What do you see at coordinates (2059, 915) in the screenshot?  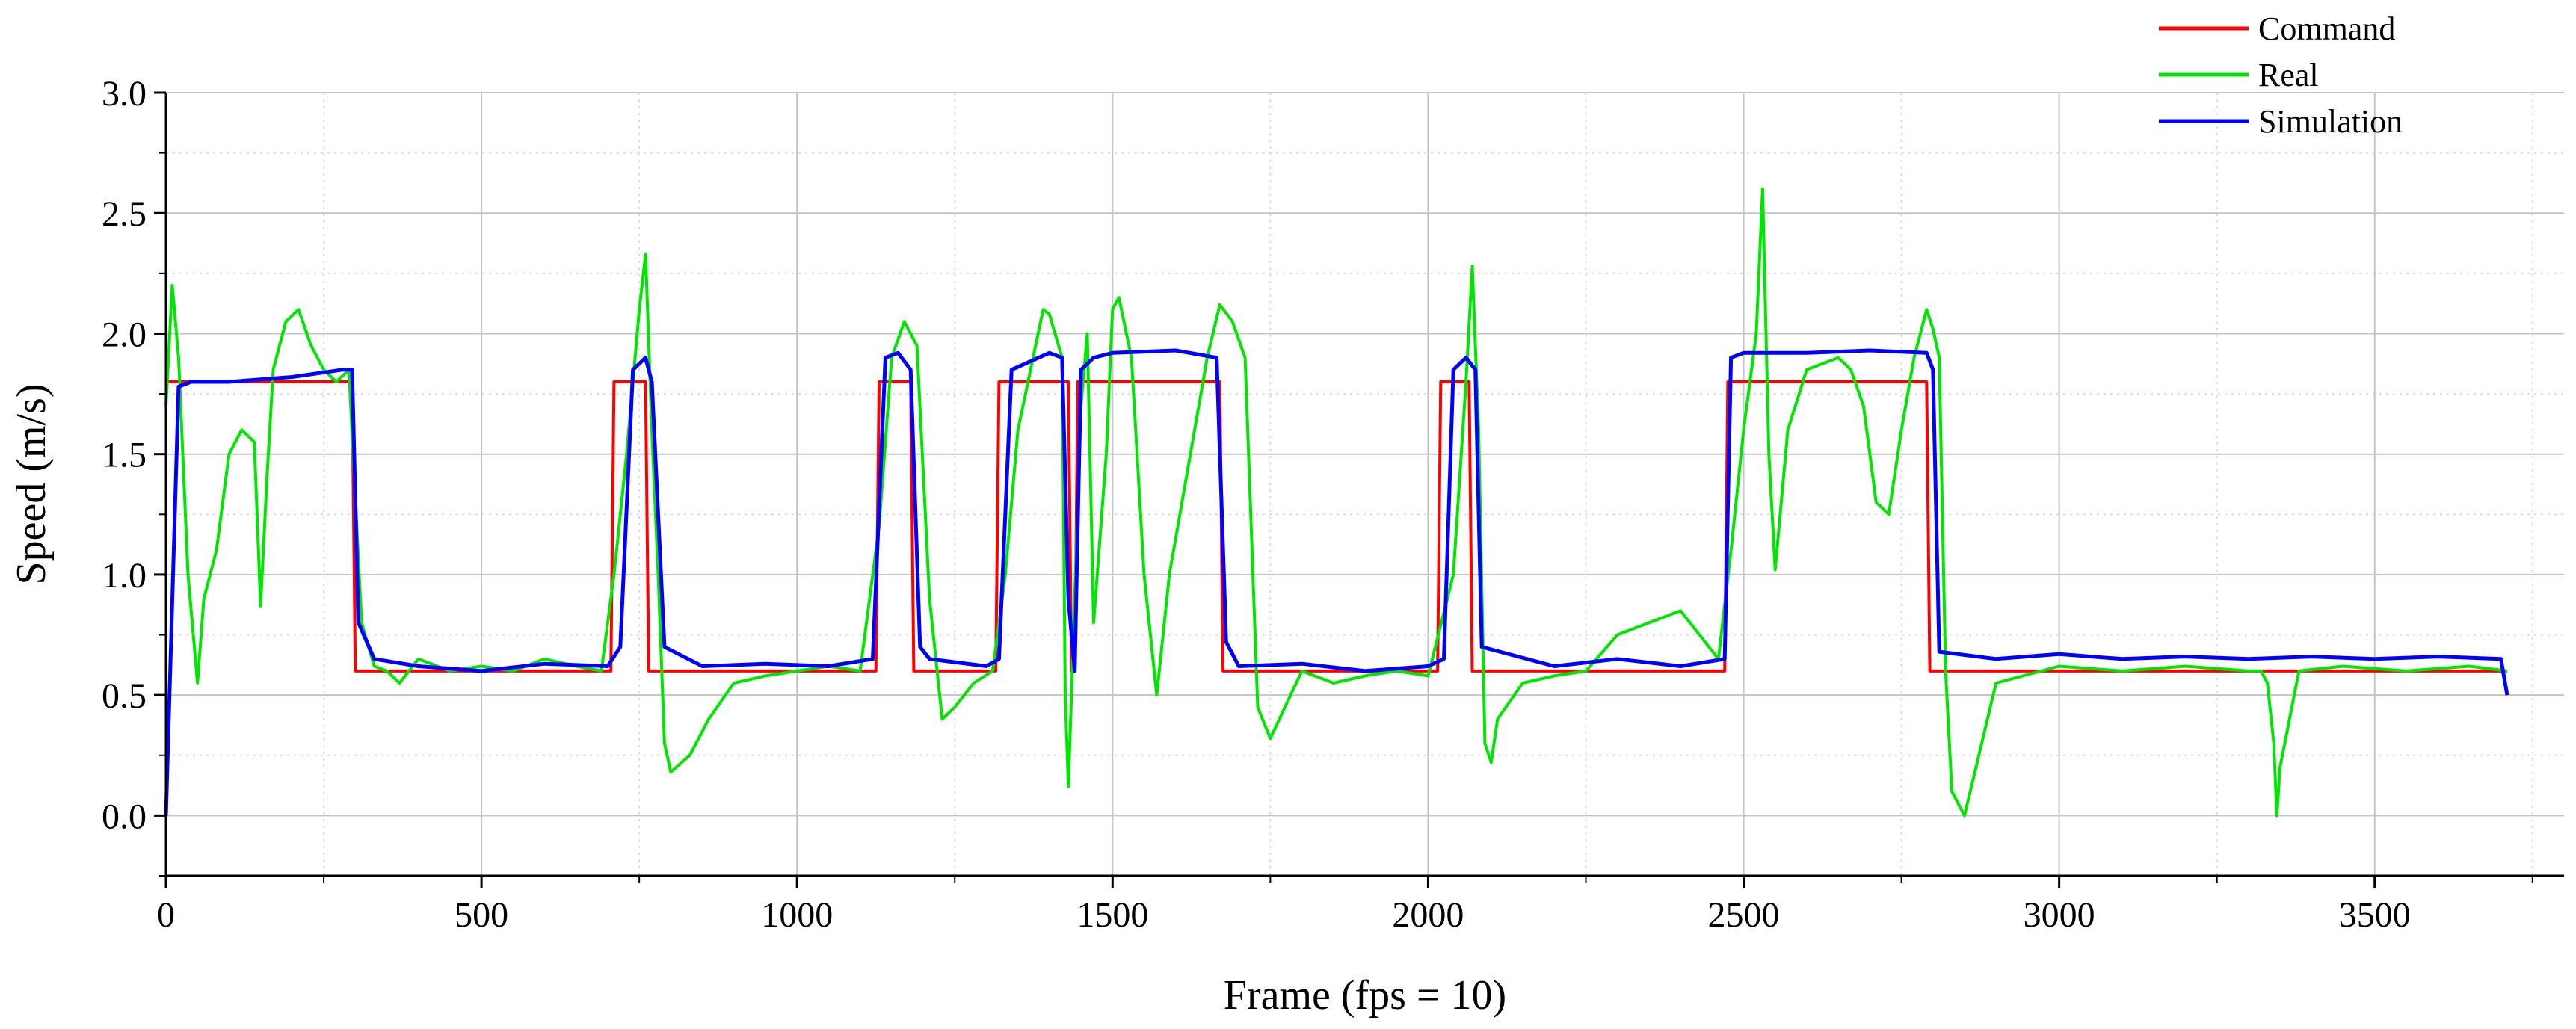 I see `x-tick-label: 3000` at bounding box center [2059, 915].